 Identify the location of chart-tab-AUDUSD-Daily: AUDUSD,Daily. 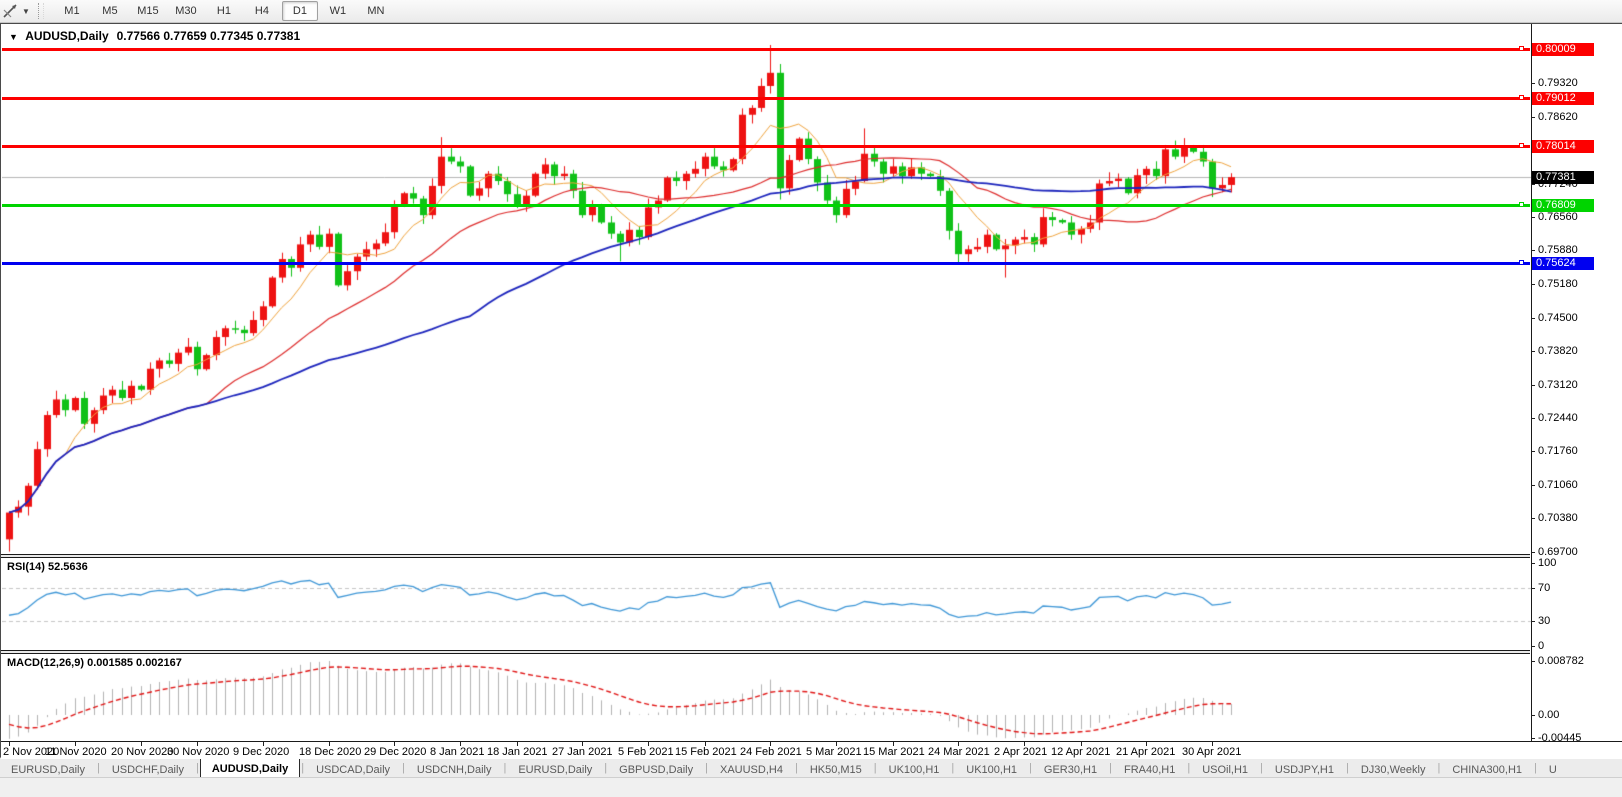
(250, 768).